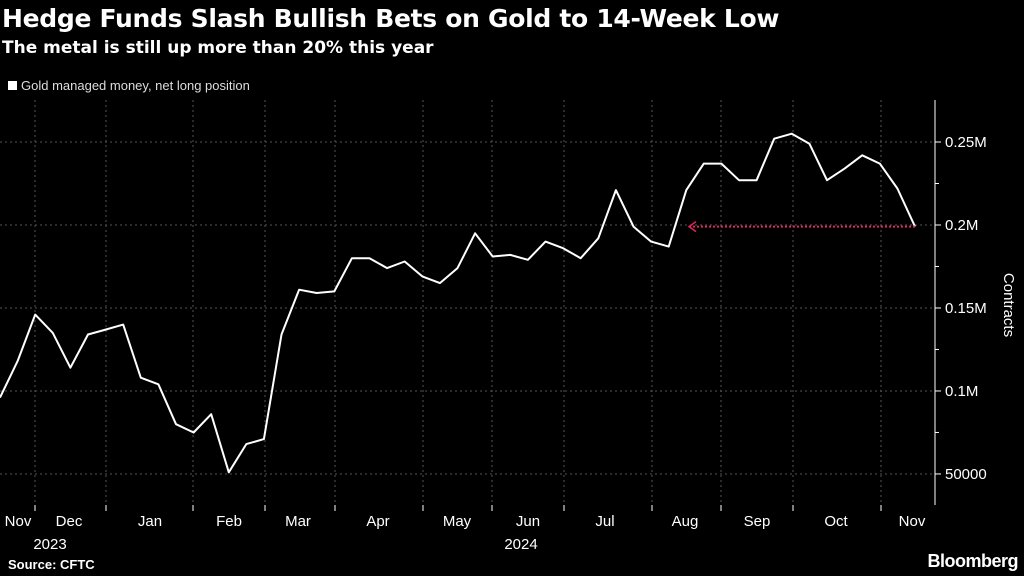 The width and height of the screenshot is (1024, 576). What do you see at coordinates (604, 521) in the screenshot?
I see `x-tick-label: Jul` at bounding box center [604, 521].